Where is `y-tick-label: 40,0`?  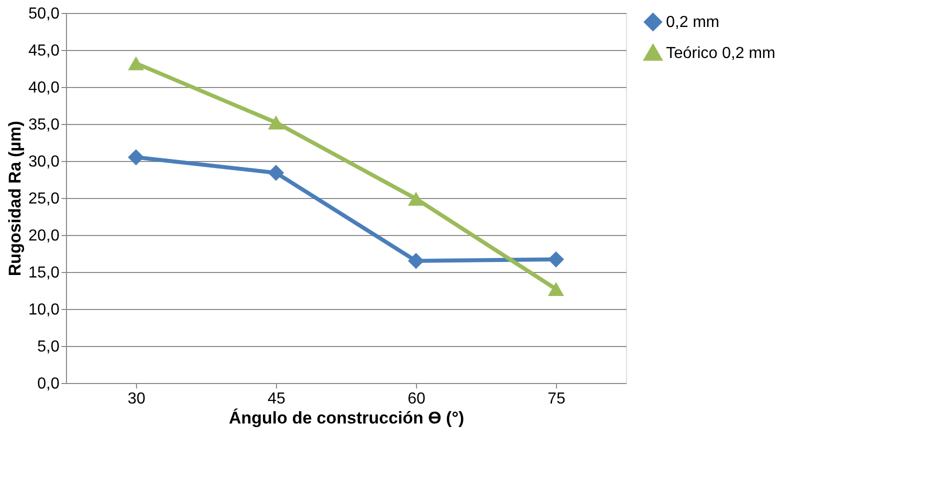 y-tick-label: 40,0 is located at coordinates (44, 88).